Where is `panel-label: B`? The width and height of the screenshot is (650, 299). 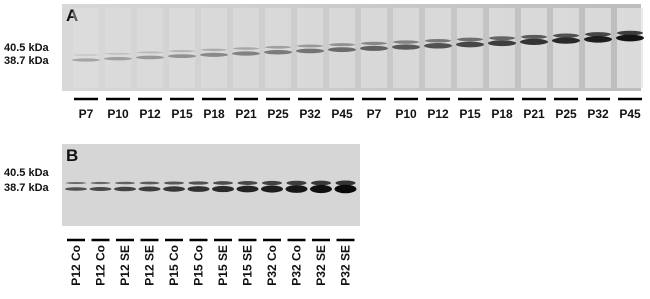
panel-label: B is located at coordinates (72, 155).